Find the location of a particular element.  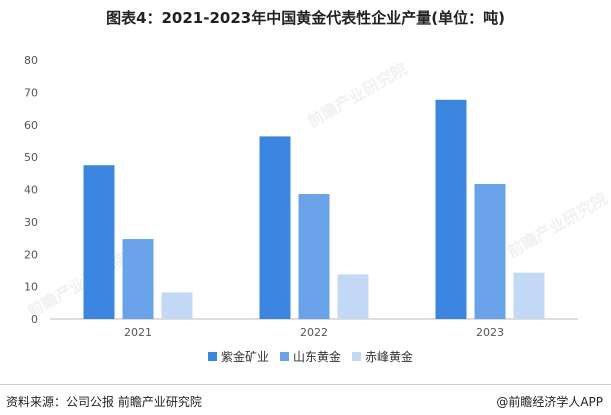

x-tick-label: 2022 is located at coordinates (314, 332).